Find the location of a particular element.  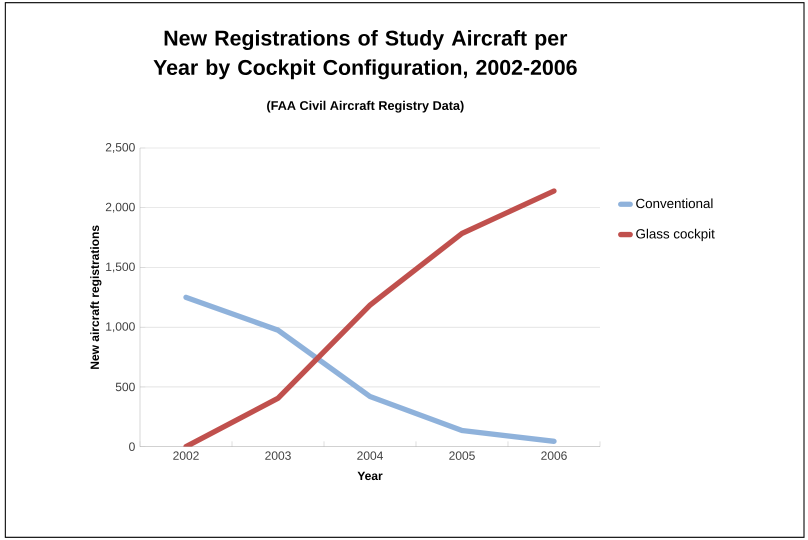

x-axis-title: Year is located at coordinates (370, 476).